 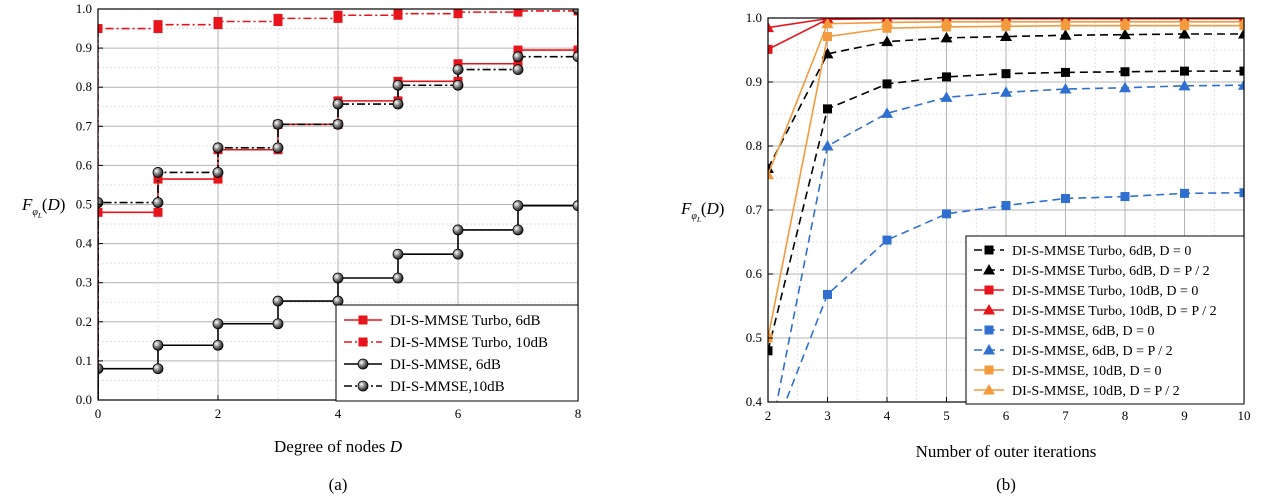 What do you see at coordinates (1064, 331) in the screenshot?
I see `legend-entry: DI-S-MMSE, 6dB, D = 0` at bounding box center [1064, 331].